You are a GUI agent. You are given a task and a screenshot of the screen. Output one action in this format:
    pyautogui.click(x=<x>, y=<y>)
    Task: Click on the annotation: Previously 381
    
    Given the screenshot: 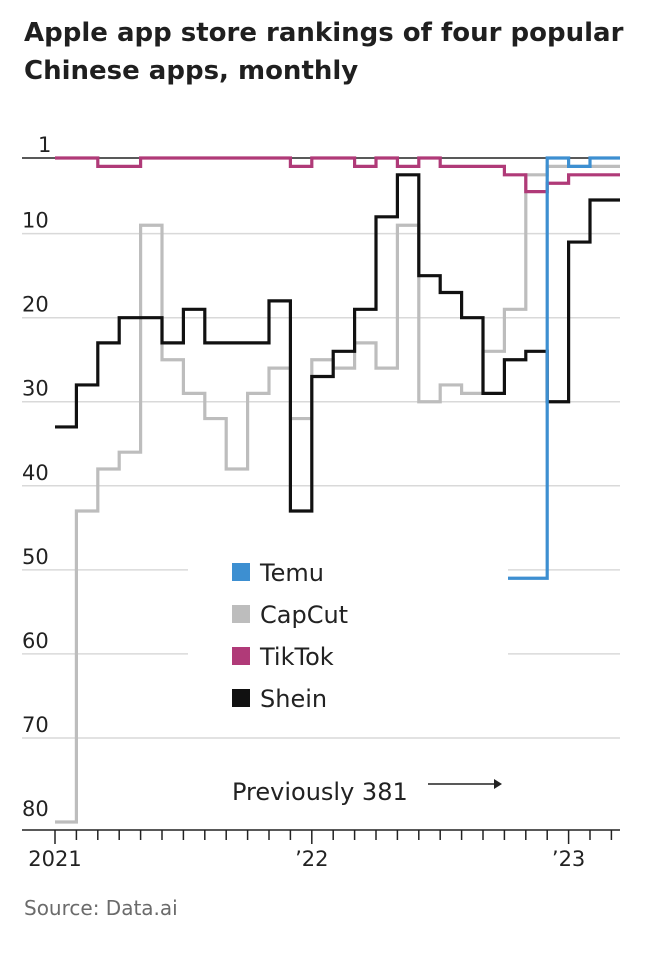 What is the action you would take?
    pyautogui.click(x=367, y=792)
    